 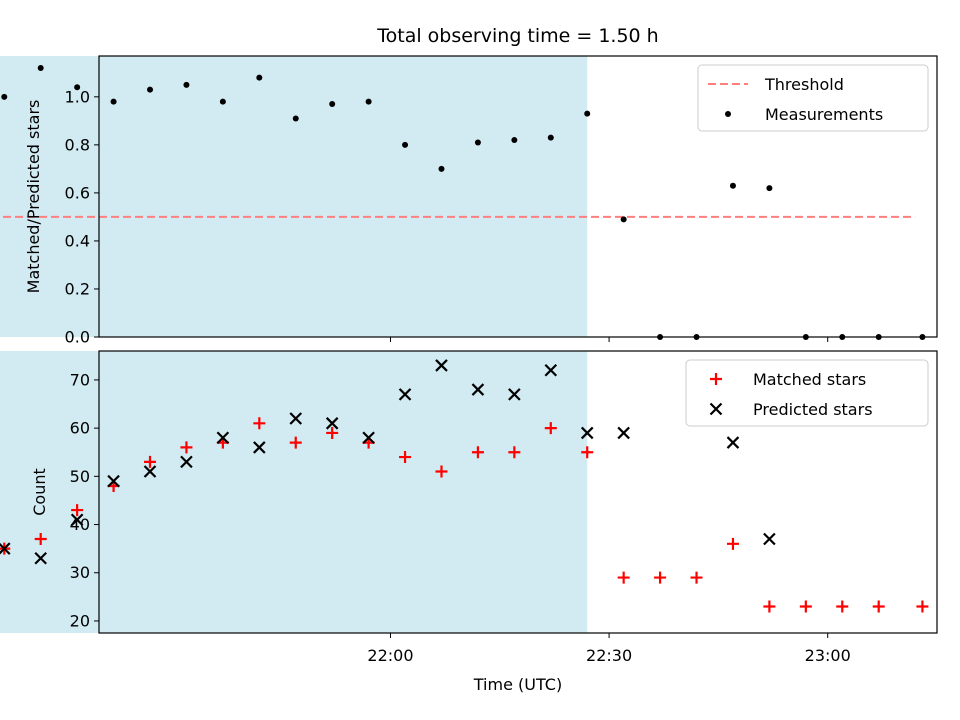 What do you see at coordinates (77, 288) in the screenshot?
I see `y-tick-label: 0.2` at bounding box center [77, 288].